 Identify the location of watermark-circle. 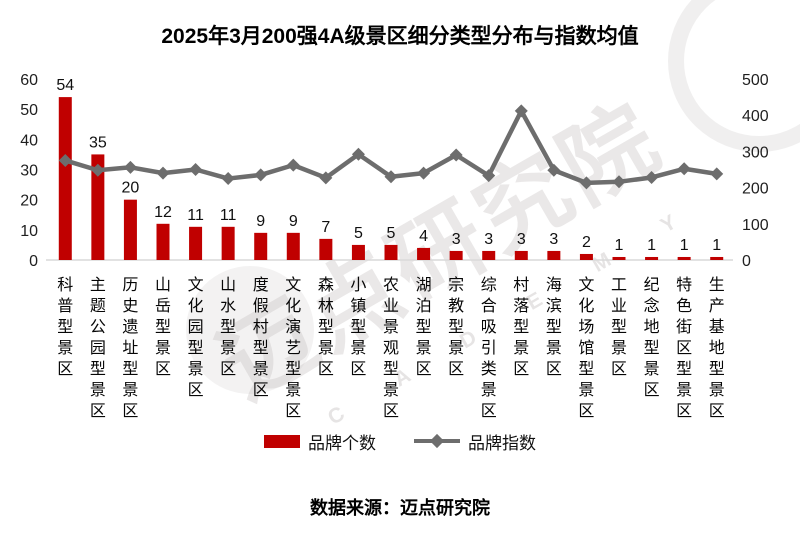
(250, 330).